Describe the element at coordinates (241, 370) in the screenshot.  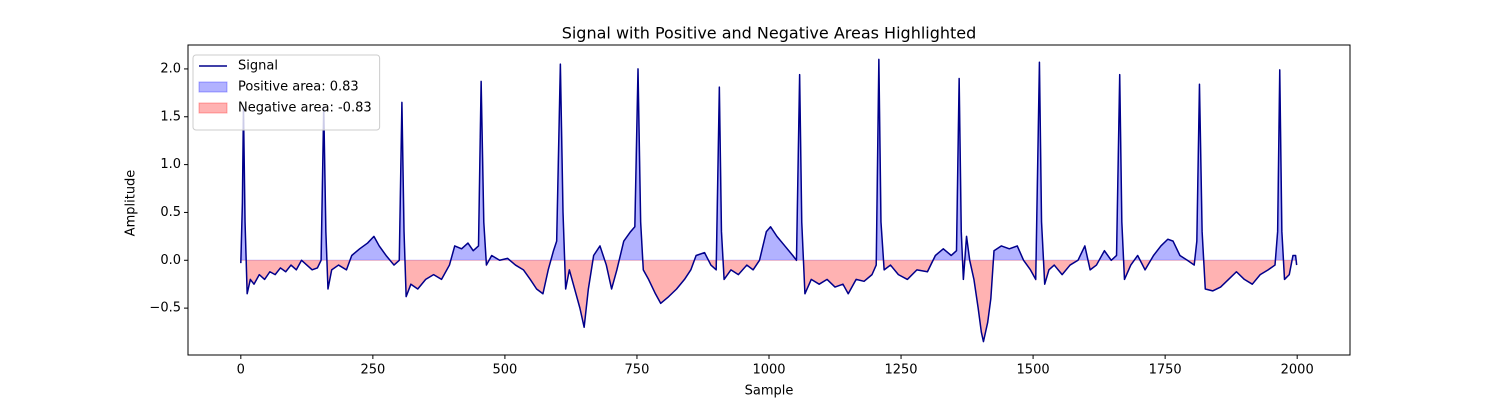
I see `x-tick-label: 0` at that location.